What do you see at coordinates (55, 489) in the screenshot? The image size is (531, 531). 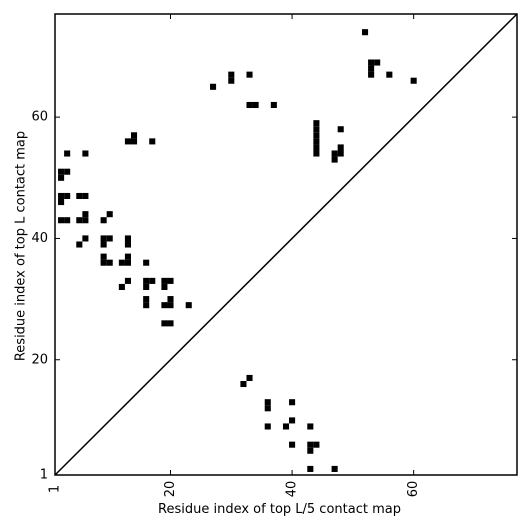 I see `x-tick-label: 1` at bounding box center [55, 489].